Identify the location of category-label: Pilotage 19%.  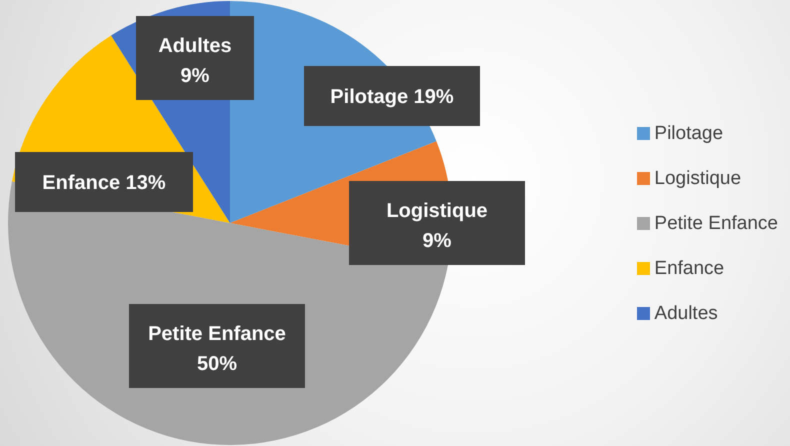
(392, 97).